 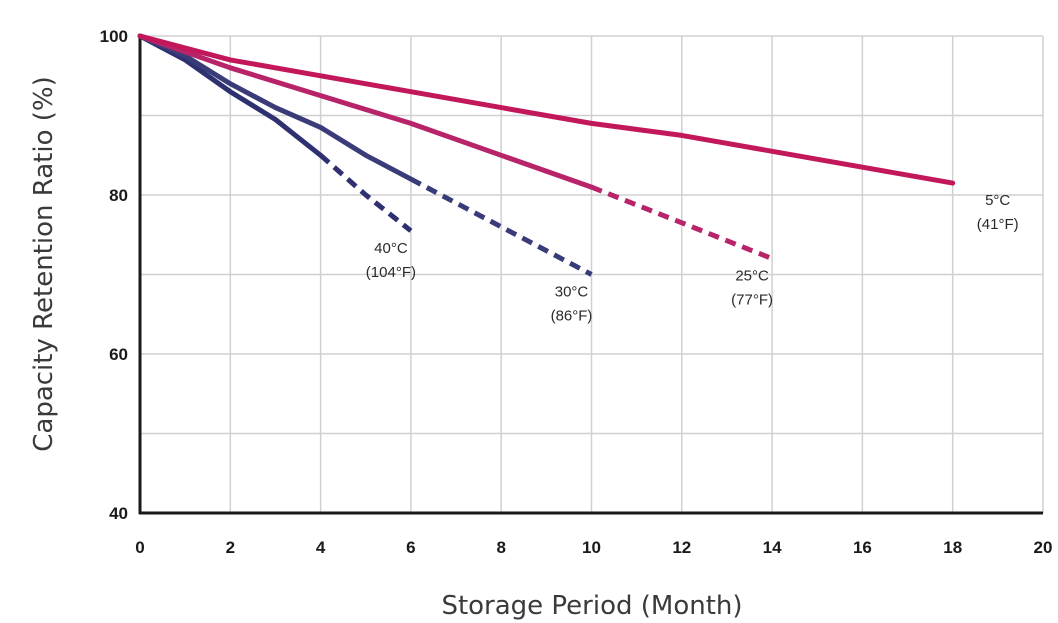 What do you see at coordinates (572, 316) in the screenshot?
I see `series-label-temp-f: (86°F)` at bounding box center [572, 316].